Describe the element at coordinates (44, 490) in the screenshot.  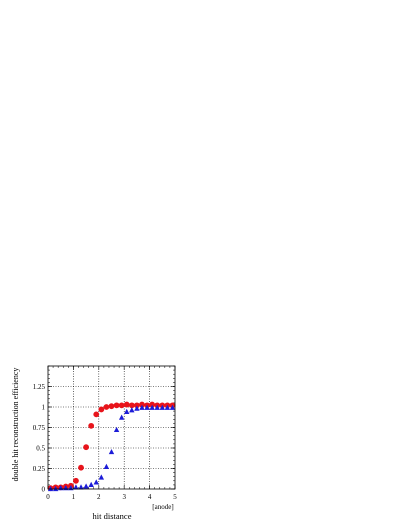
I see `y-tick-label: 0` at that location.